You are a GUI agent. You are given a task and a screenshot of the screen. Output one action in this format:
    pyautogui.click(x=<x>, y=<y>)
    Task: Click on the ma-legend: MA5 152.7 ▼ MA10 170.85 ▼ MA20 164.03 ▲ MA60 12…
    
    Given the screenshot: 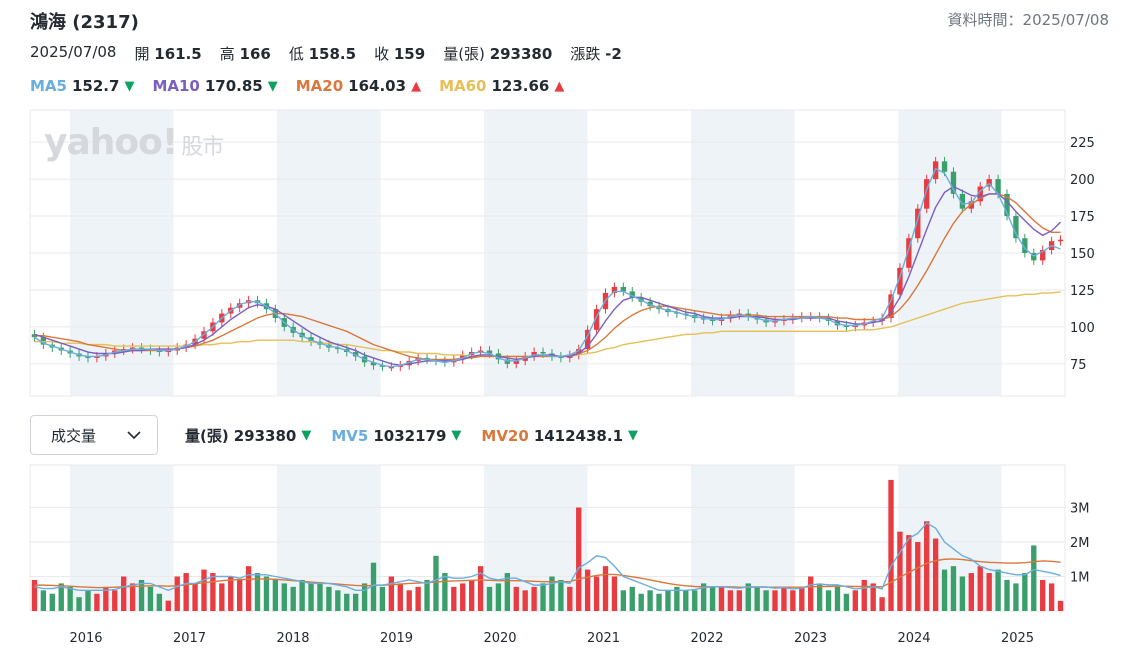 What is the action you would take?
    pyautogui.click(x=297, y=86)
    